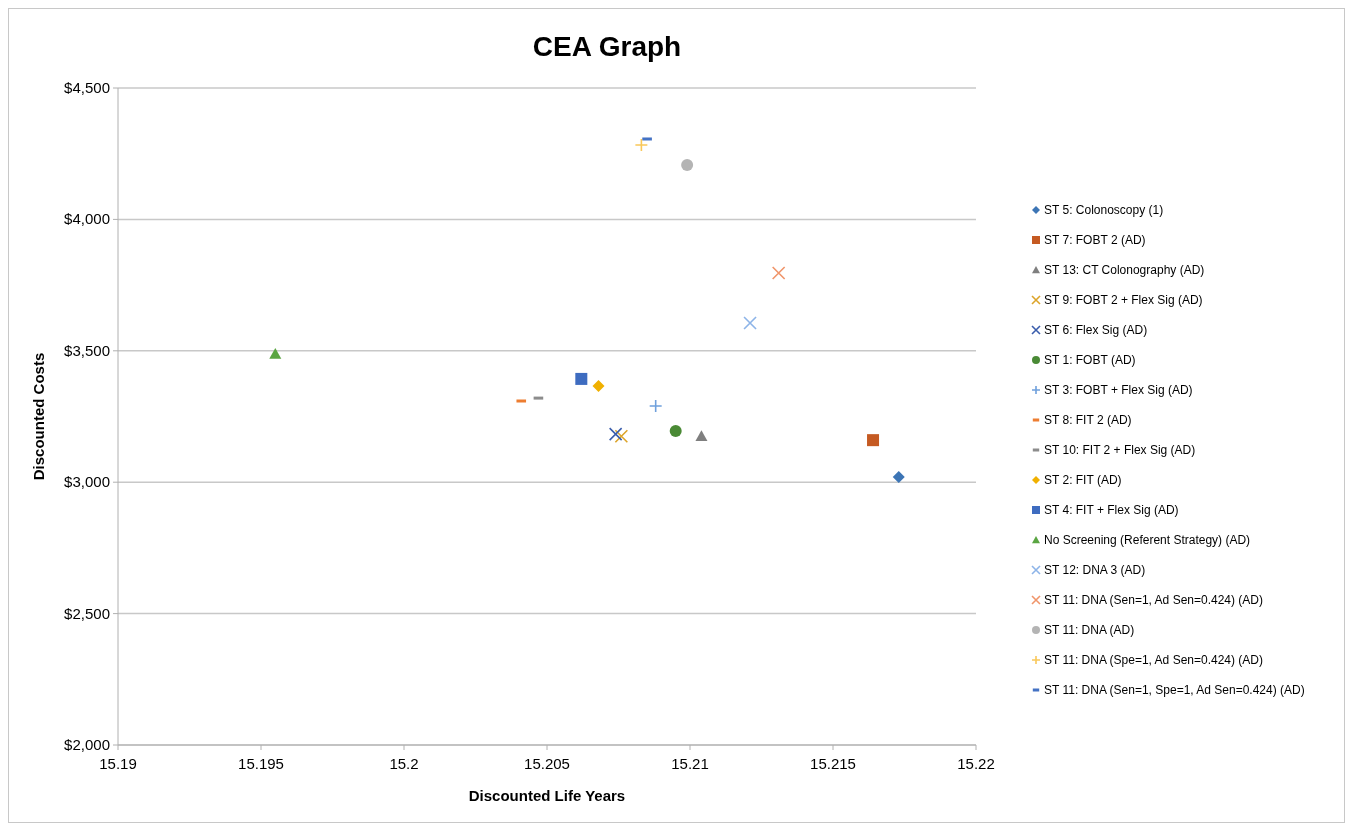 Image resolution: width=1353 pixels, height=831 pixels. What do you see at coordinates (87, 350) in the screenshot?
I see `y-tick-label: $3,500` at bounding box center [87, 350].